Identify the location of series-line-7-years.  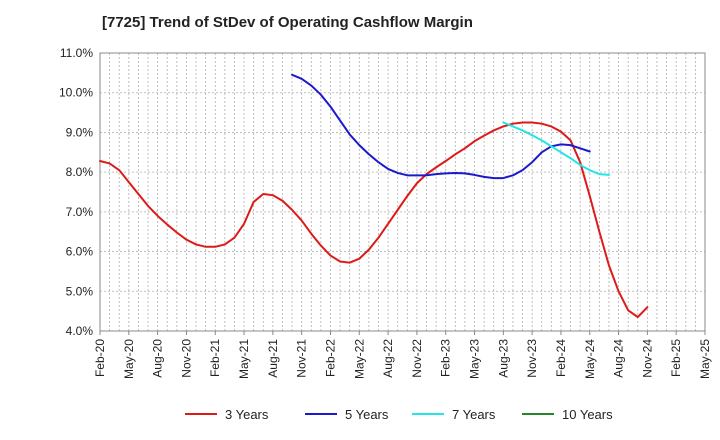
(556, 148).